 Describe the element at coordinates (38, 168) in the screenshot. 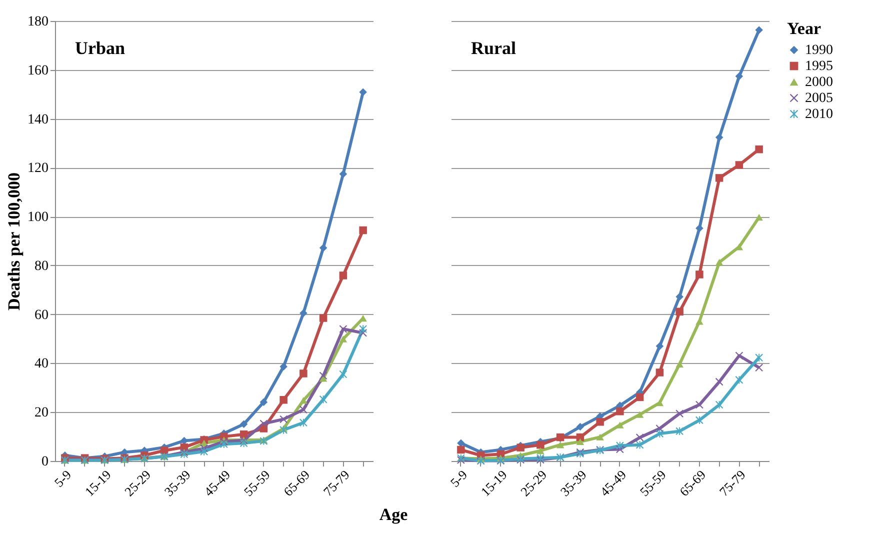

I see `y-tick-label: 120` at that location.